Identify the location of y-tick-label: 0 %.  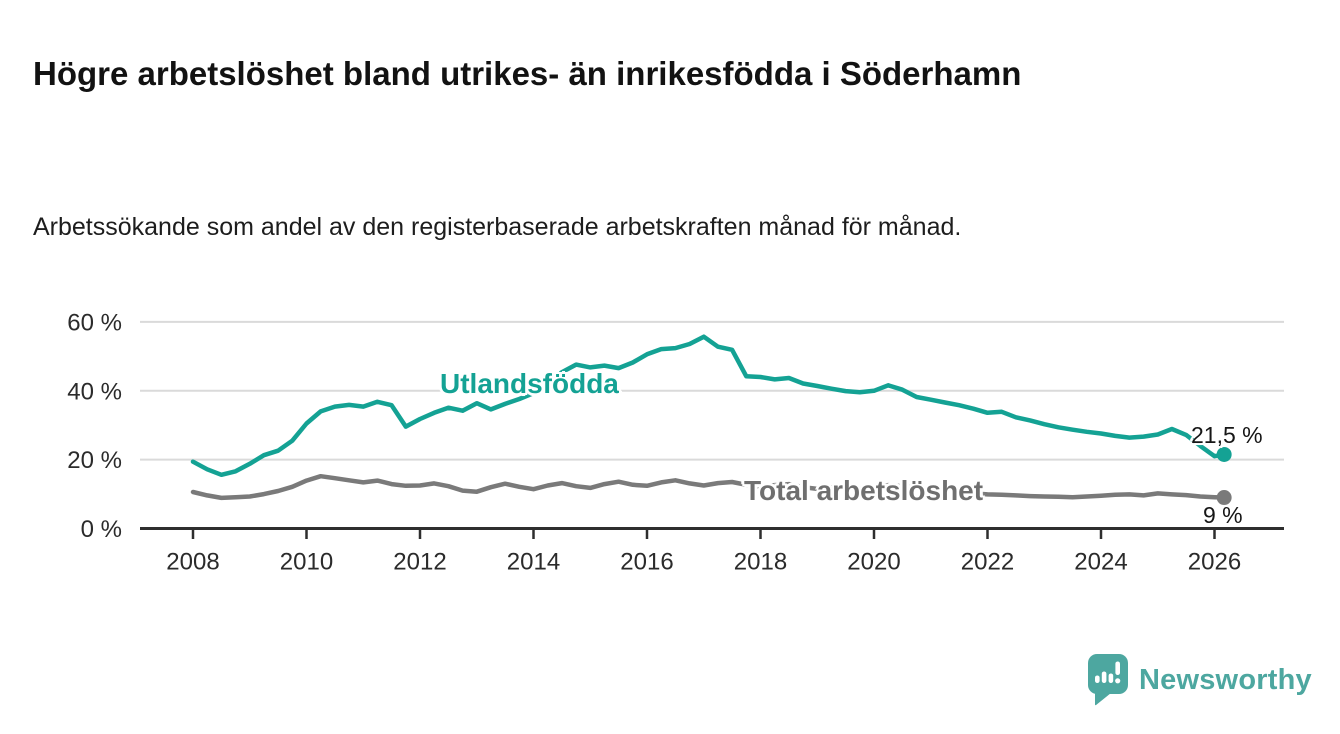
(101, 529).